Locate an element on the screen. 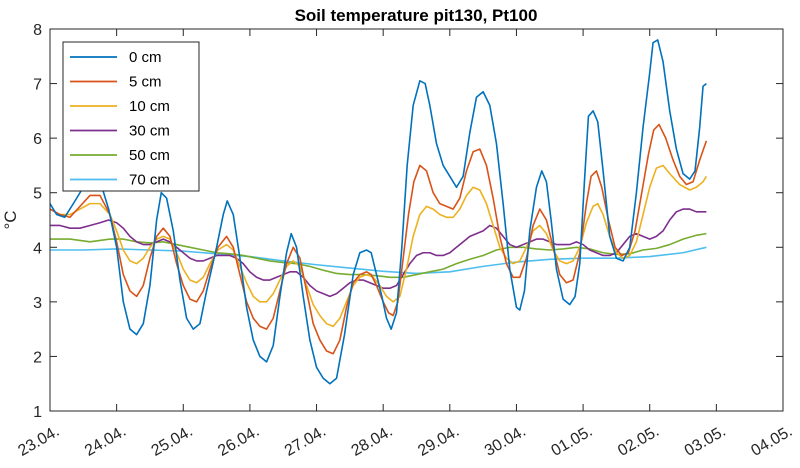  chart-title: Soil temperature pit130, Pt100 is located at coordinates (416, 15).